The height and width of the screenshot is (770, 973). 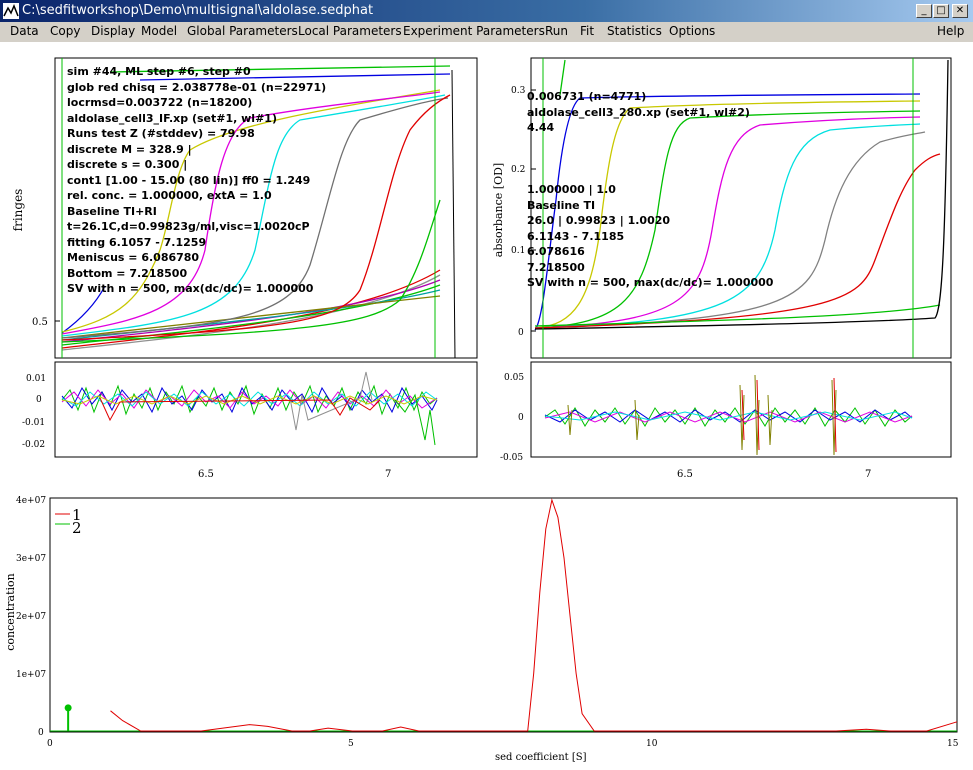 I want to click on right-ytick: 0, so click(x=521, y=333).